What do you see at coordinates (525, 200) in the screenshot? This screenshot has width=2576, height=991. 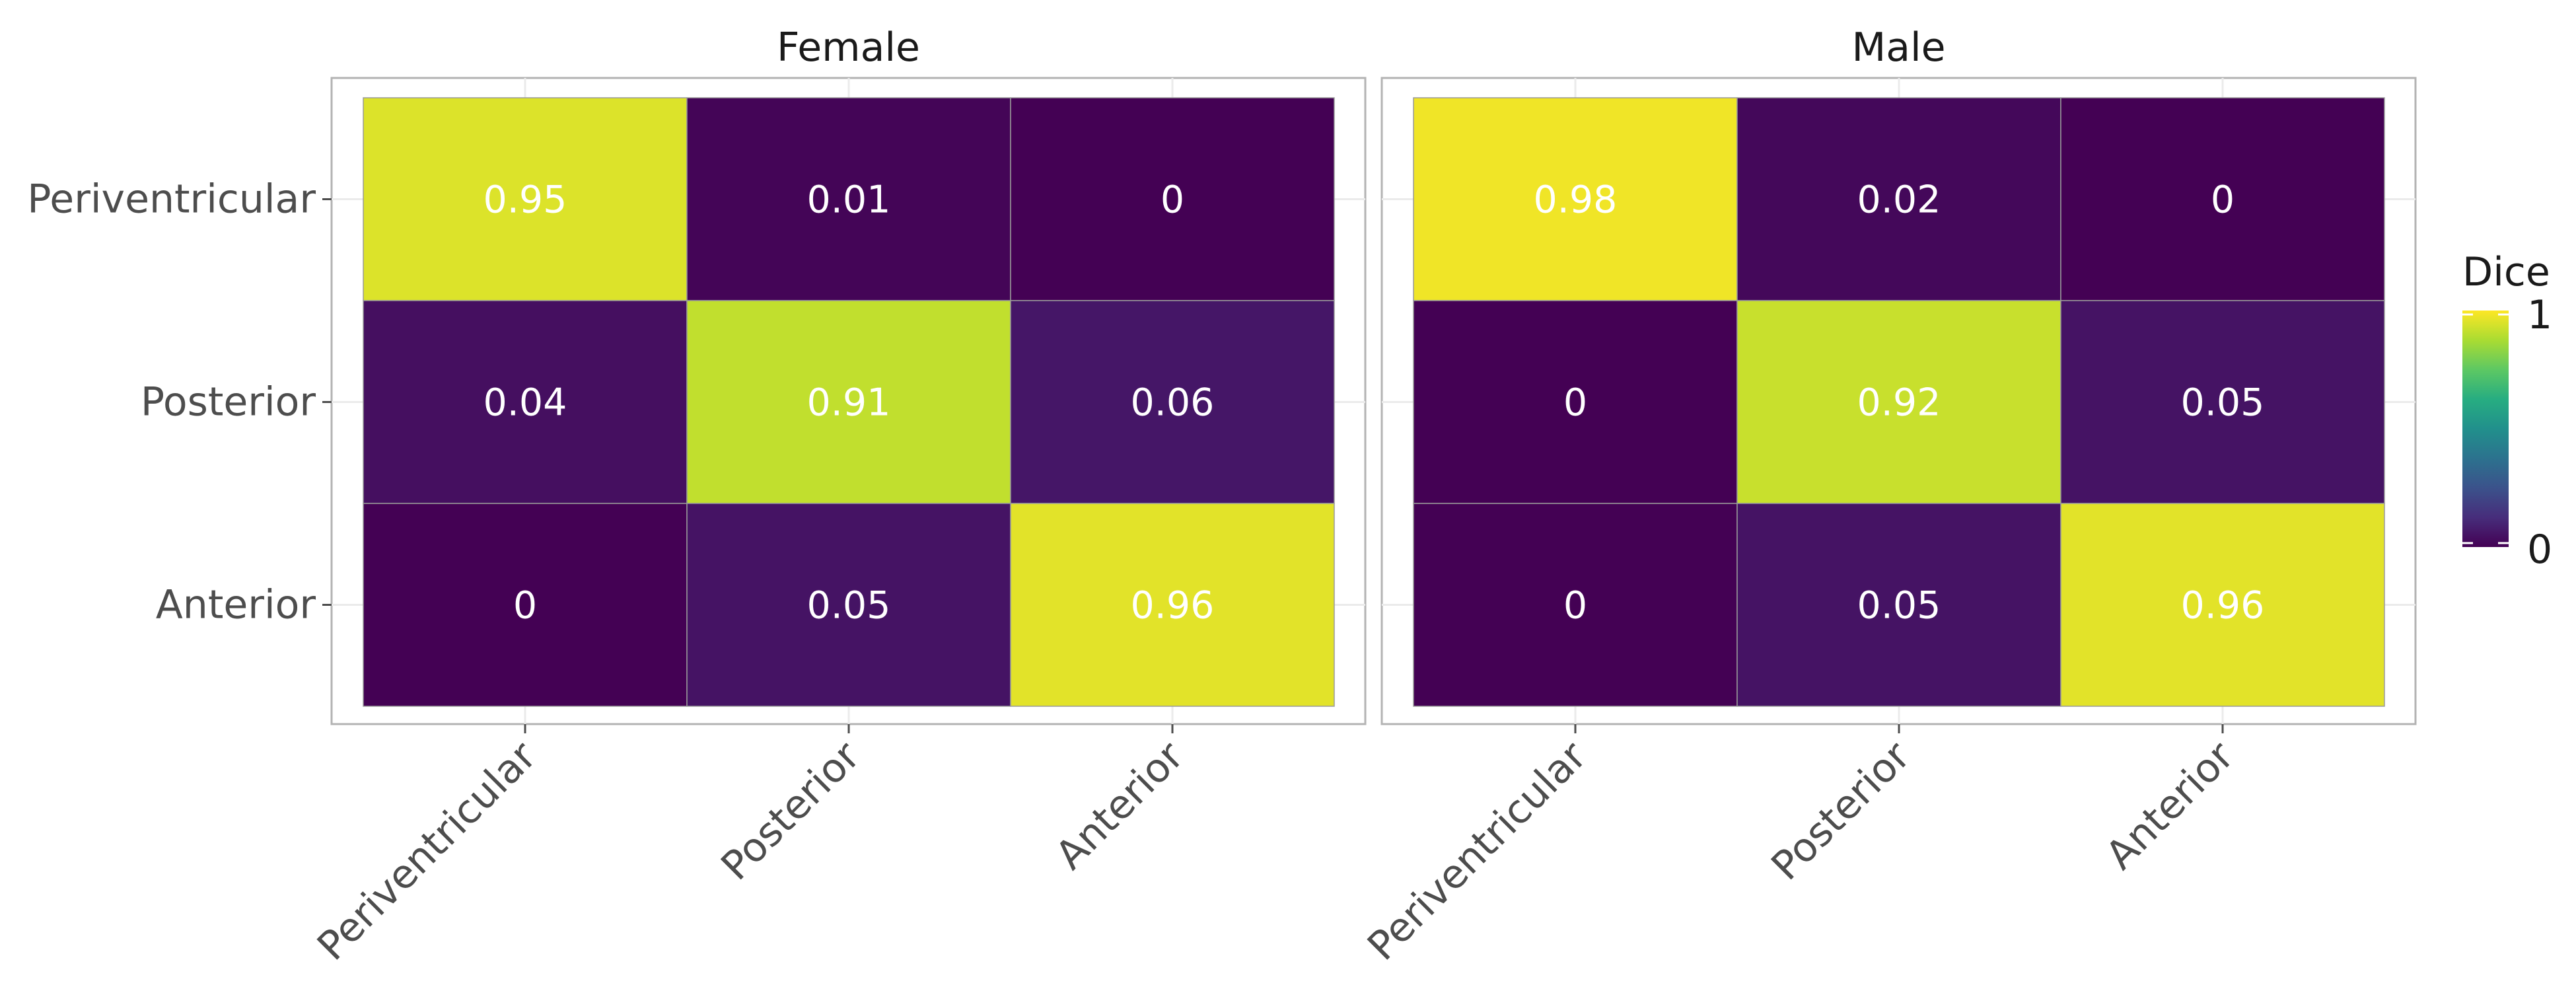 I see `cell-label-female-periventricular-periventricular: 0.95` at bounding box center [525, 200].